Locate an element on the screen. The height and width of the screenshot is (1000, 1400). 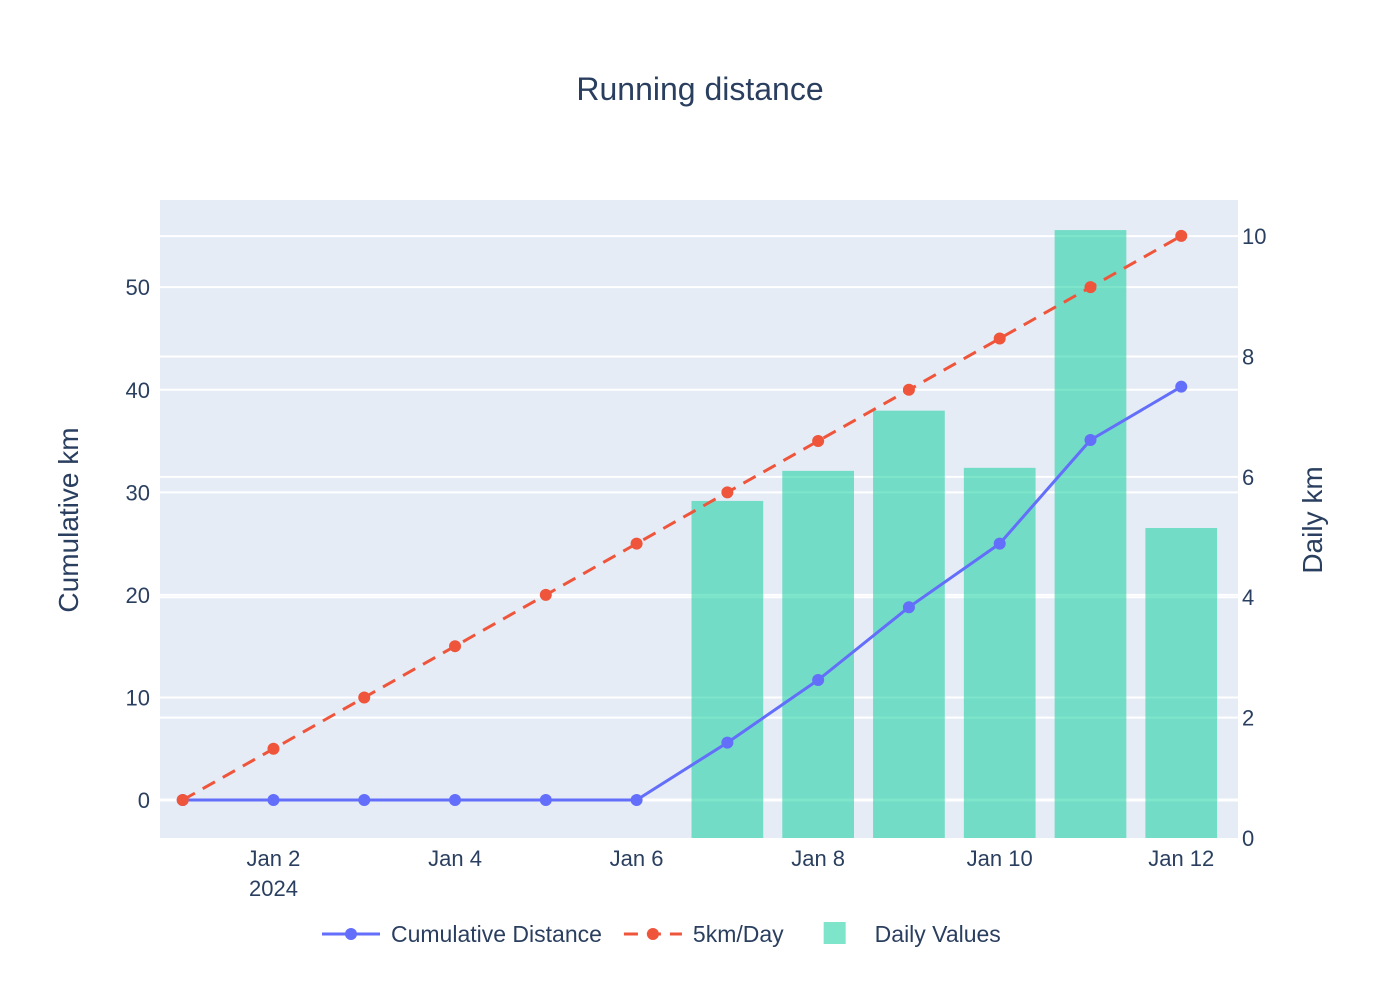
x-tick-label: Jan 4 is located at coordinates (455, 858).